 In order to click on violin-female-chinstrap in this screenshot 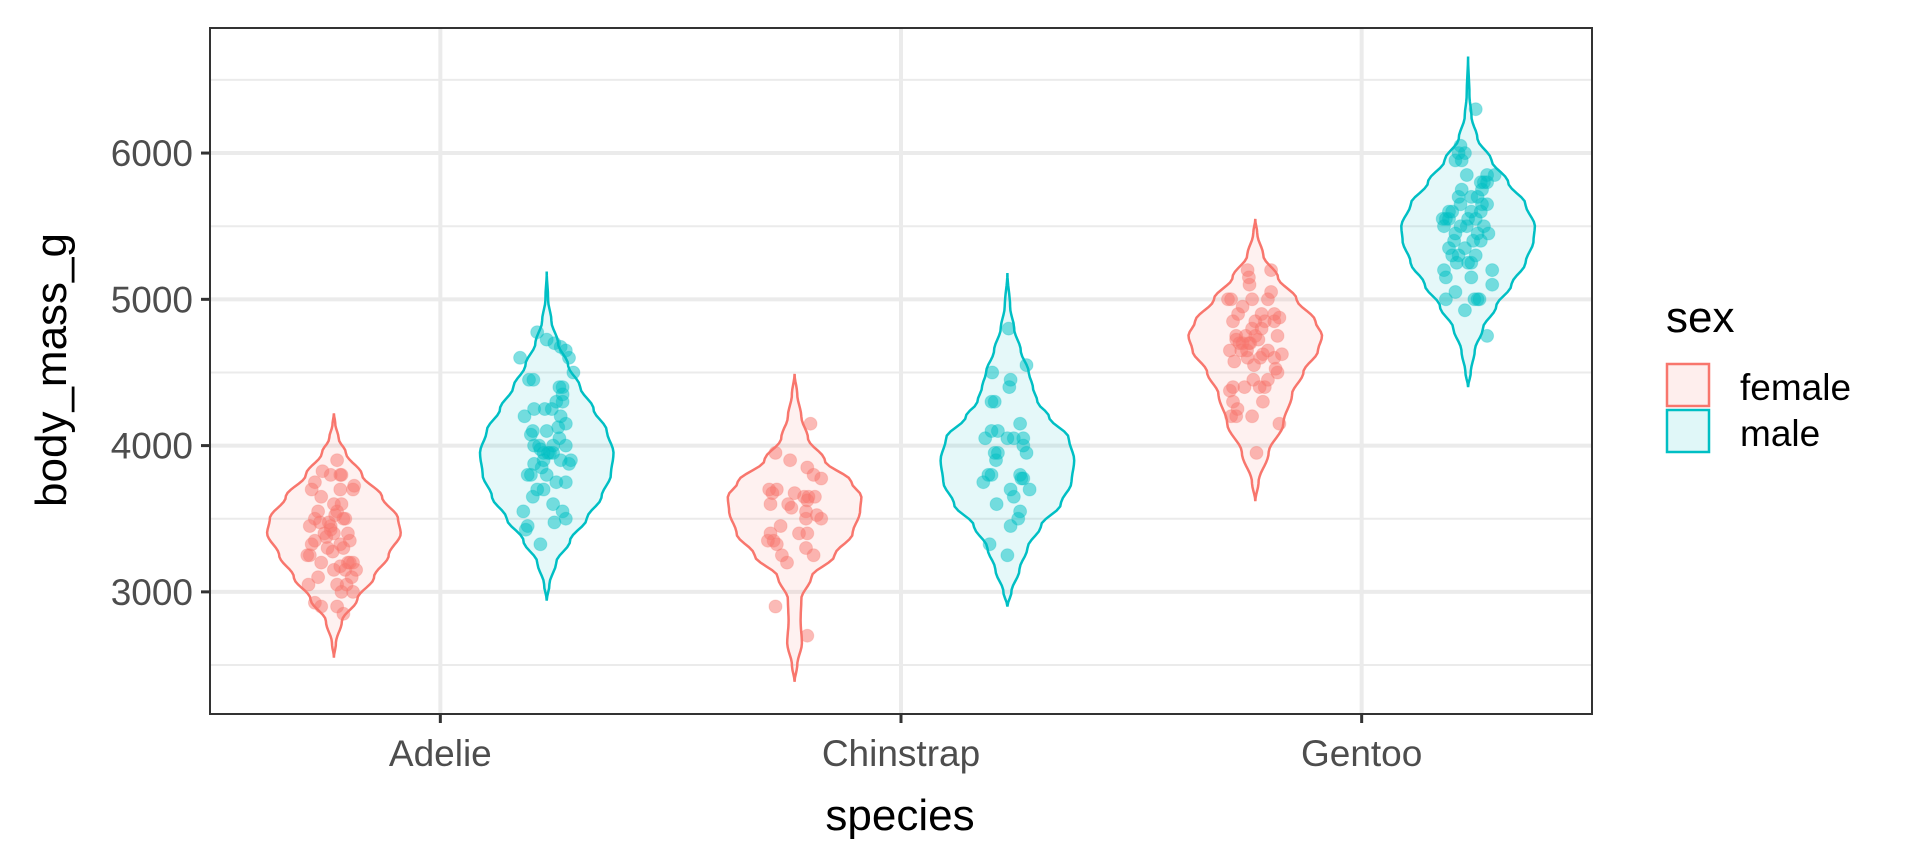, I will do `click(794, 527)`.